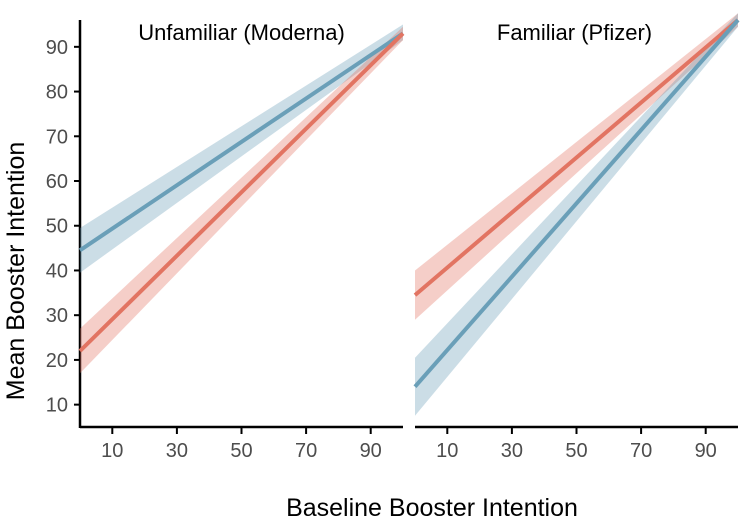 The image size is (742, 525). I want to click on x-axis-title: Baseline Booster Intention, so click(432, 508).